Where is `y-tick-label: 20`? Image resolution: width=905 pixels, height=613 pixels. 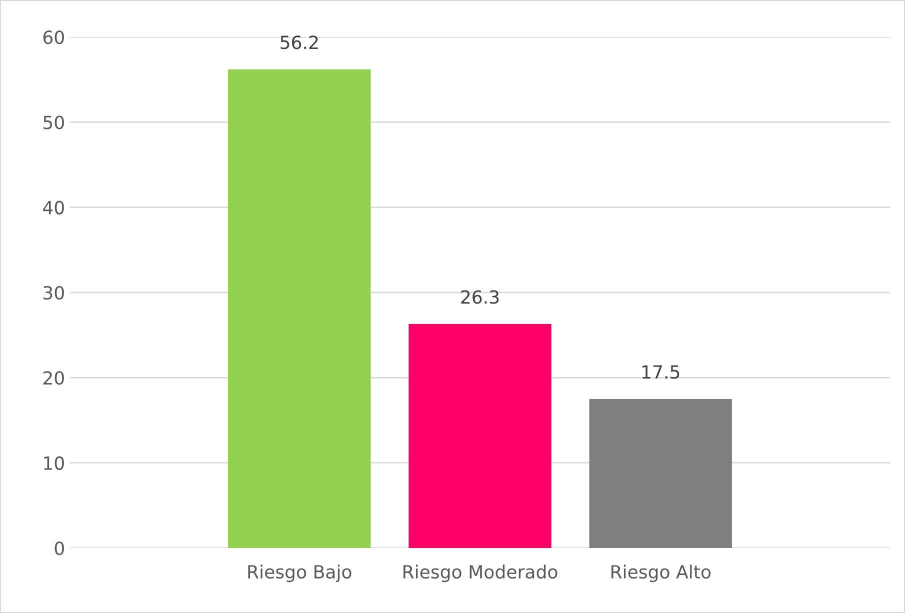 y-tick-label: 20 is located at coordinates (53, 378).